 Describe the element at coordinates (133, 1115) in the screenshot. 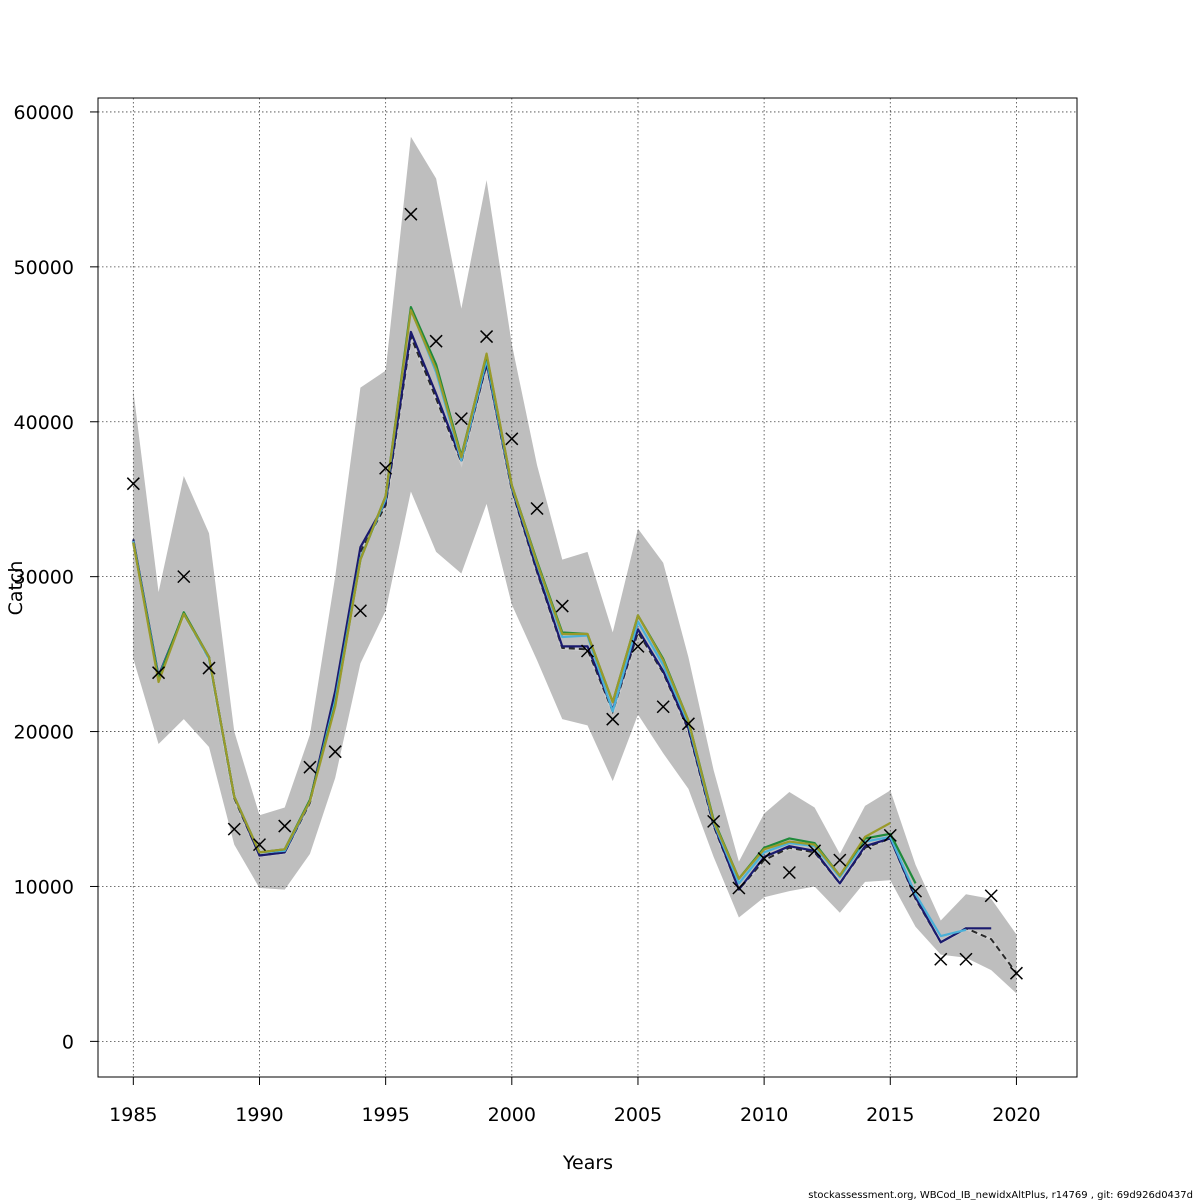

I see `x-tick-label: 1985` at that location.